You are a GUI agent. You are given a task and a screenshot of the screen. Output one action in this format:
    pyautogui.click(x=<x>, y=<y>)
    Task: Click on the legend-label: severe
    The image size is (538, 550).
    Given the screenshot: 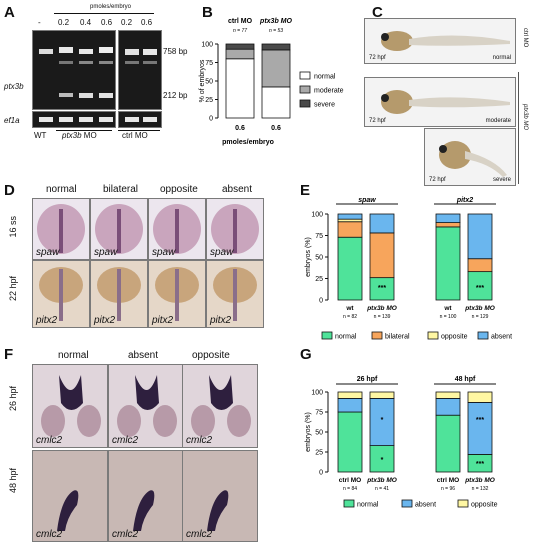 What is the action you would take?
    pyautogui.click(x=324, y=105)
    